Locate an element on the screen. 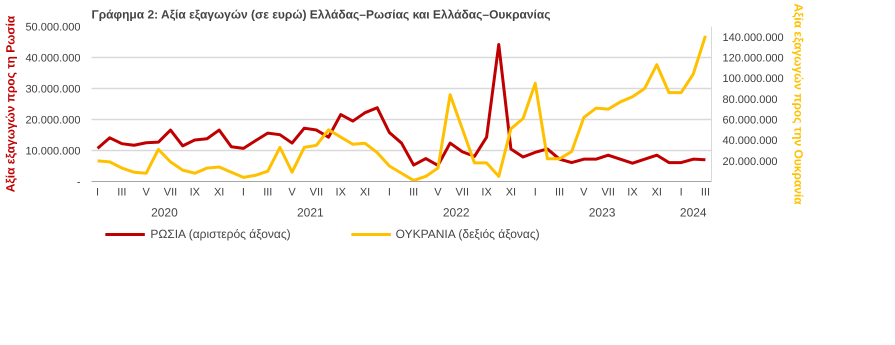 Image resolution: width=895 pixels, height=345 pixels. text: 2022 is located at coordinates (456, 213).